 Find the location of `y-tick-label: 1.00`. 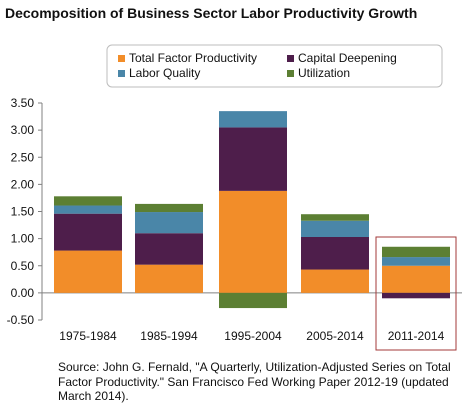

y-tick-label: 1.00 is located at coordinates (23, 239).